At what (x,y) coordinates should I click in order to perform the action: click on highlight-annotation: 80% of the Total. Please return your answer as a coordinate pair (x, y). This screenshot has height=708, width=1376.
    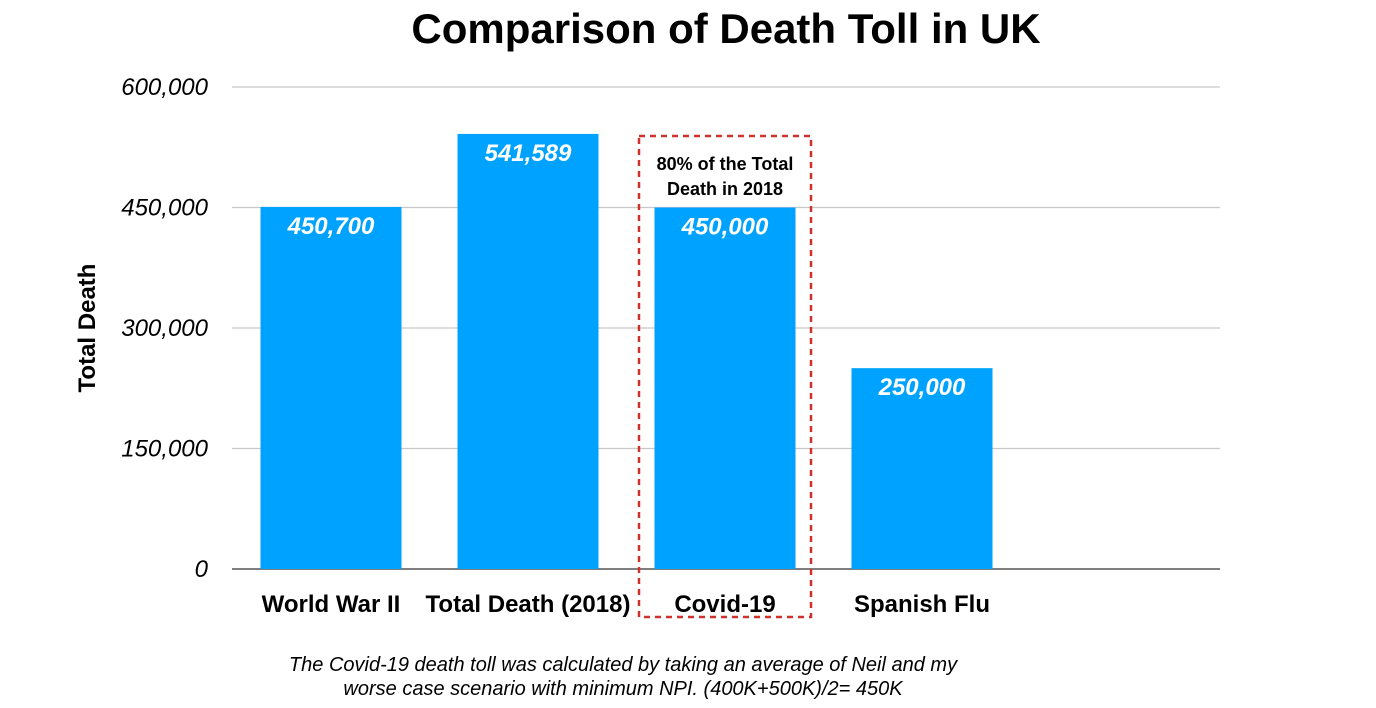
    Looking at the image, I should click on (725, 164).